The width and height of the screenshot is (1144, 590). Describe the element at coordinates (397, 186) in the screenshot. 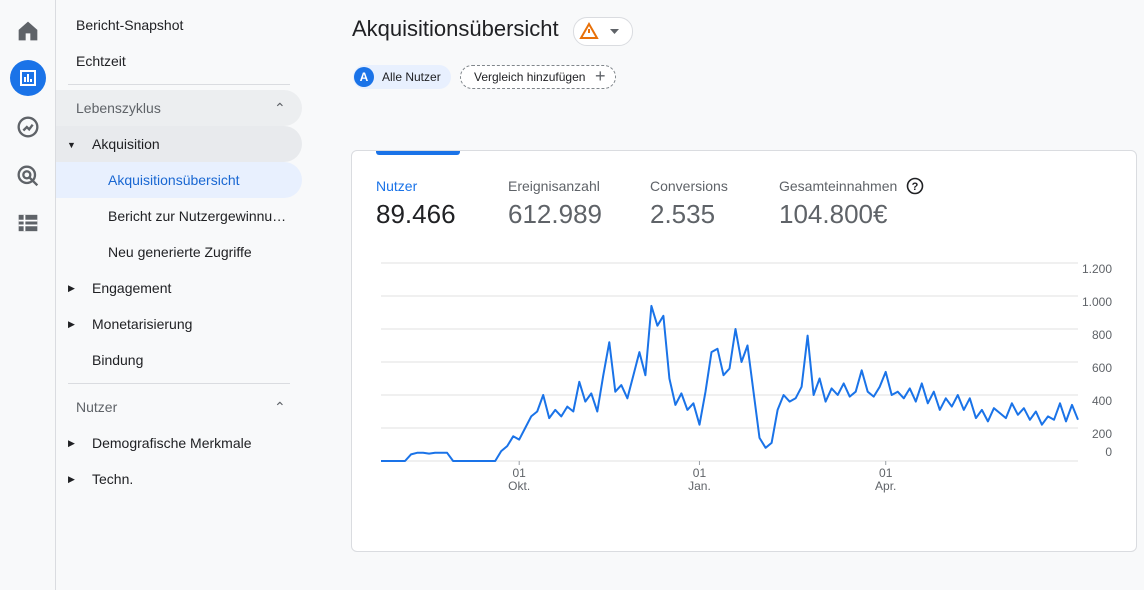

I see `metric-label: Nutzer` at that location.